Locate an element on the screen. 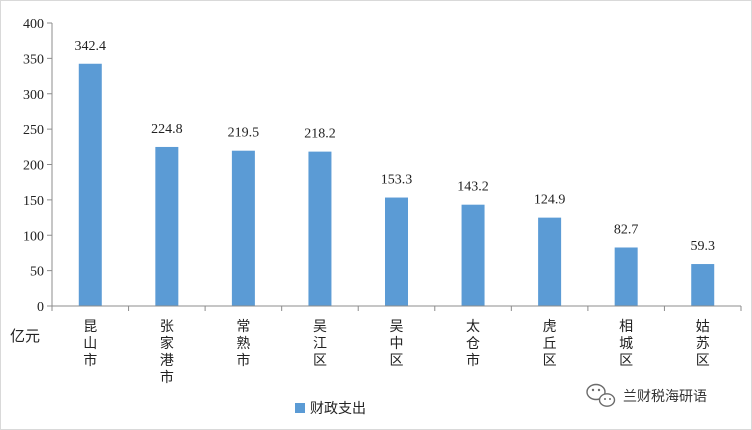  x-tick-label: 太仓市 is located at coordinates (473, 344).